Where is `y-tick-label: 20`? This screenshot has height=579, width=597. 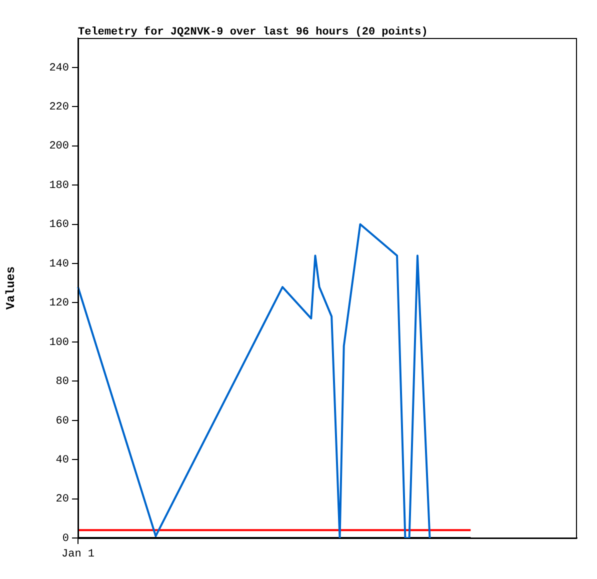
y-tick-label: 20 is located at coordinates (62, 500).